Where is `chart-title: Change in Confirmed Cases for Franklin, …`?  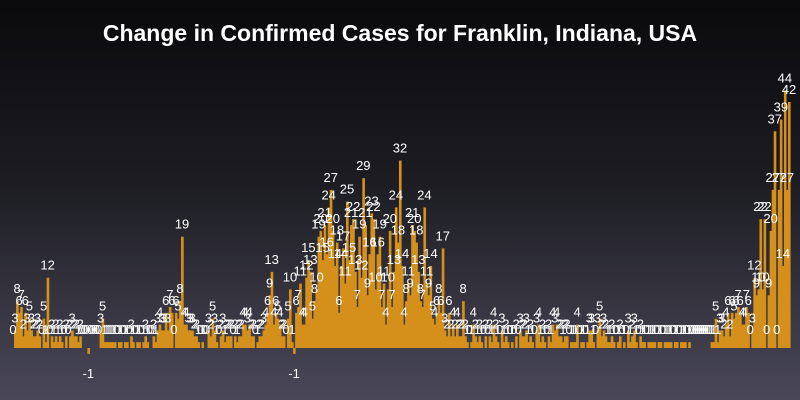 chart-title: Change in Confirmed Cases for Franklin, … is located at coordinates (400, 33).